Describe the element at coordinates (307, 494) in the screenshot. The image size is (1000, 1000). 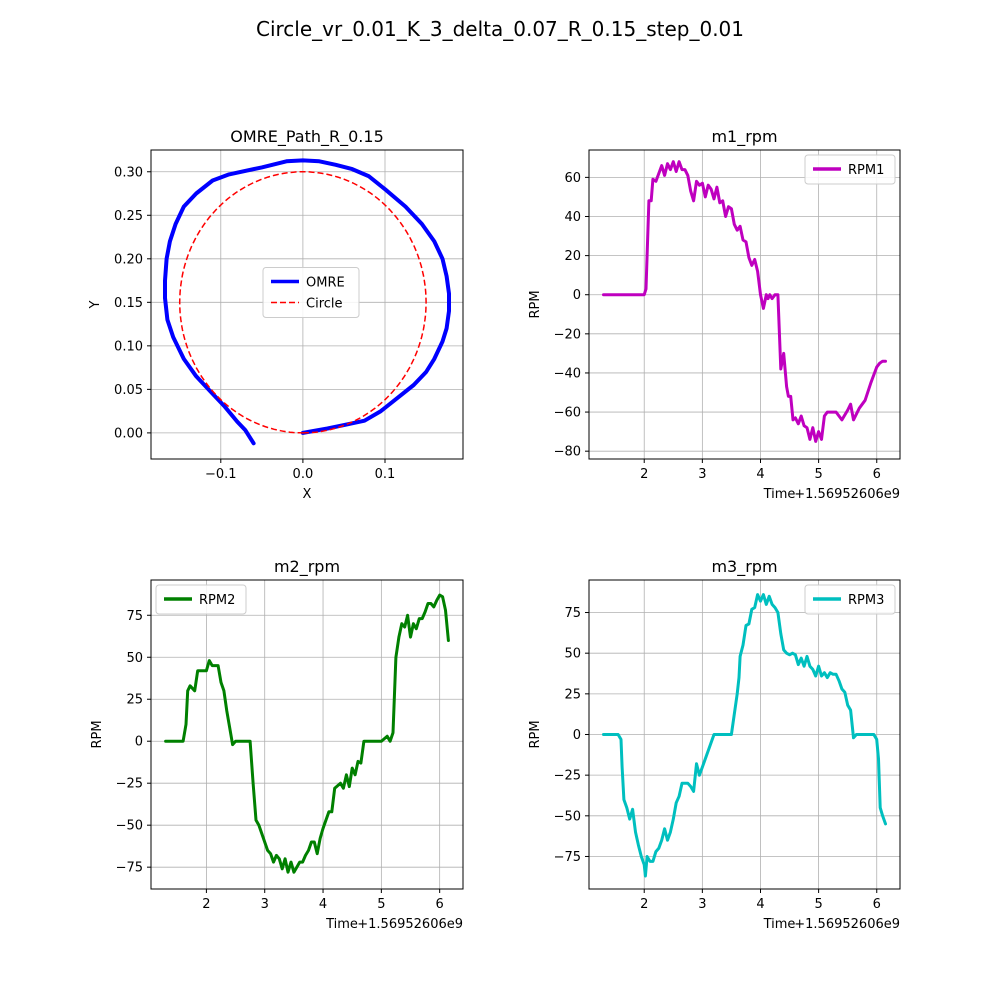
I see `x-axis-label: X` at that location.